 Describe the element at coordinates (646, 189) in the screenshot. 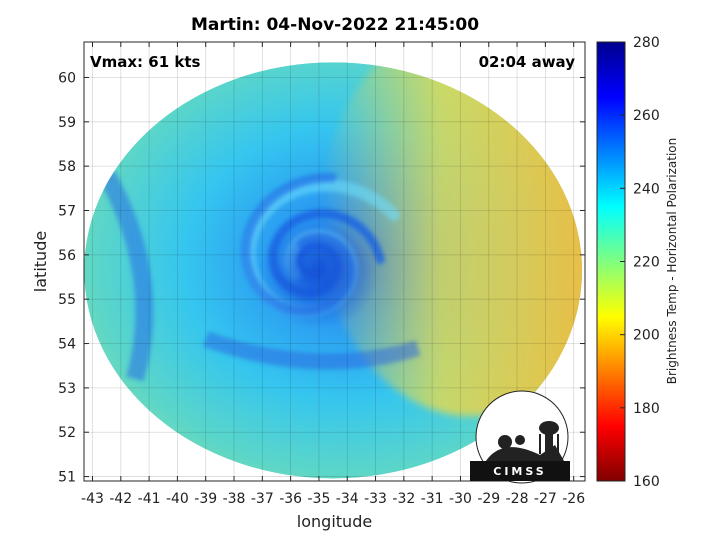

I see `colorbar-tick-label: 240` at that location.